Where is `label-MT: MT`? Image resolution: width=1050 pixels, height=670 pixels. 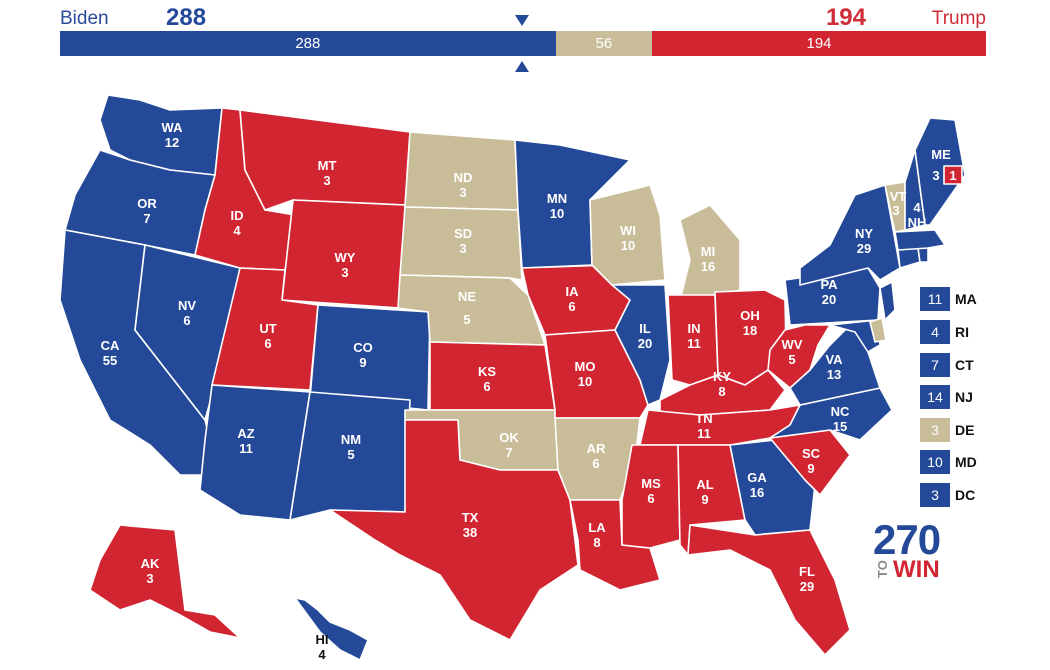
label-MT: MT is located at coordinates (327, 165).